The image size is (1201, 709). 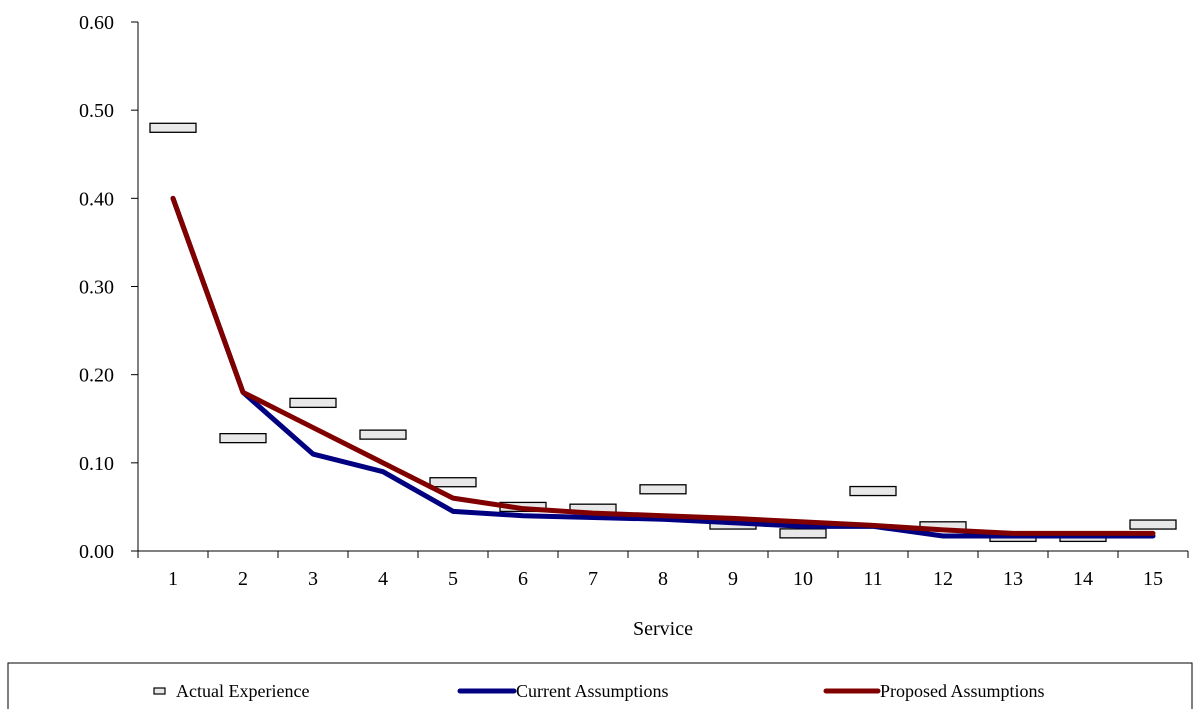 What do you see at coordinates (523, 579) in the screenshot?
I see `x-tick-label: 6` at bounding box center [523, 579].